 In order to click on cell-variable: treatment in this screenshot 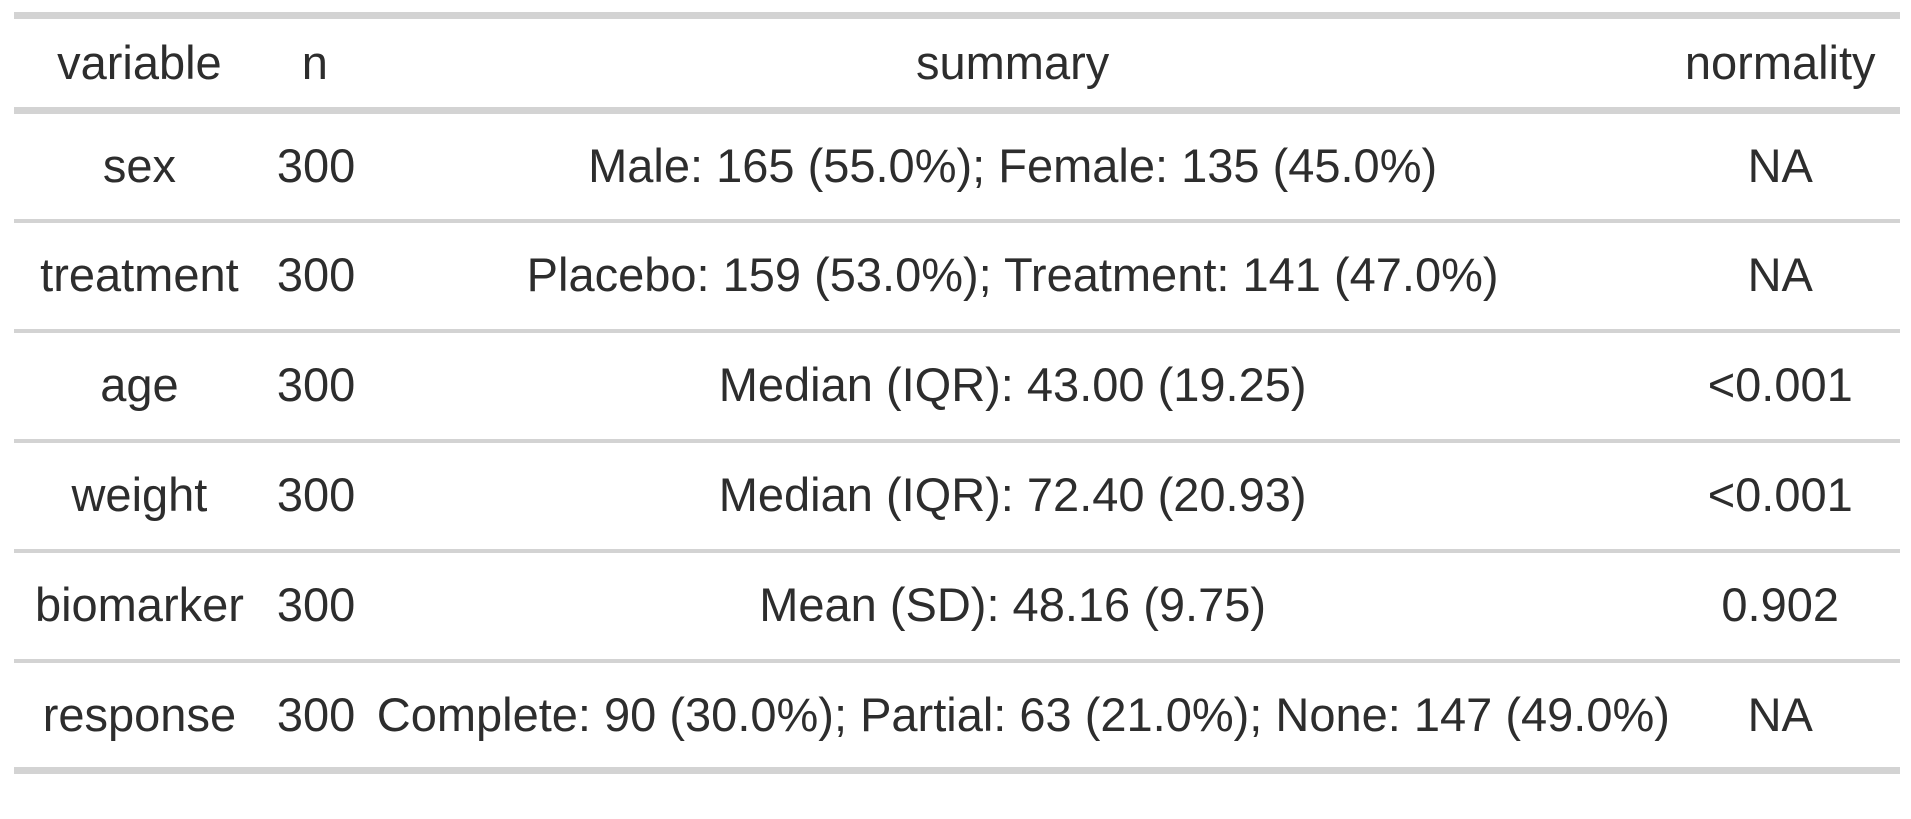, I will do `click(139, 274)`.